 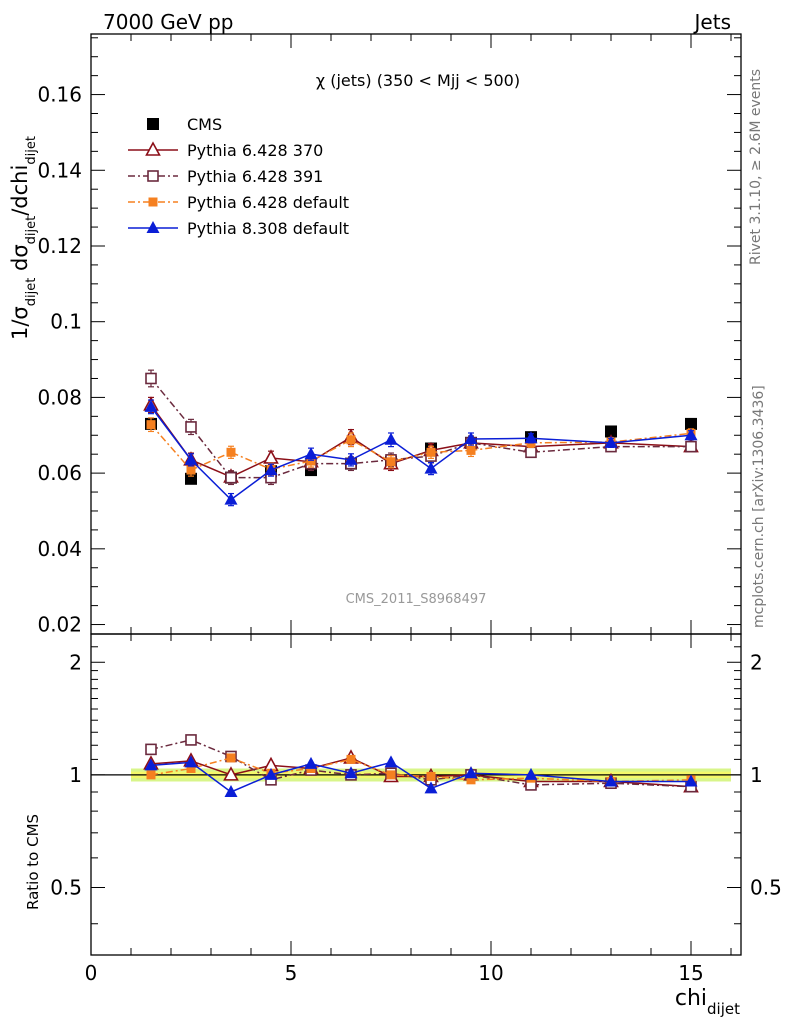 What do you see at coordinates (153, 124) in the screenshot?
I see `legend-cms-marker` at bounding box center [153, 124].